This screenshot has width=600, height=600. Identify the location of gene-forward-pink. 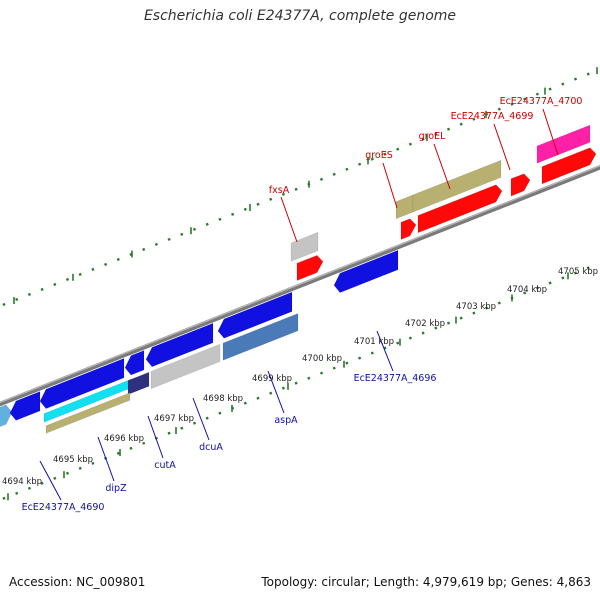
(563, 144).